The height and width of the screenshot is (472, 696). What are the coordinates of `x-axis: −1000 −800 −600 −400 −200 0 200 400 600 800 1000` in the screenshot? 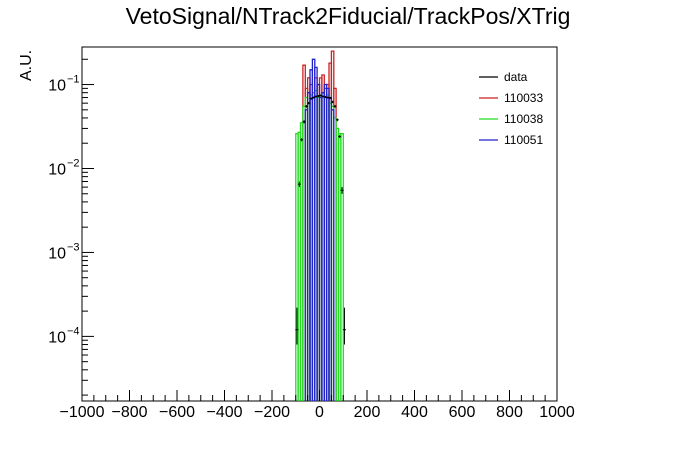 It's located at (317, 405).